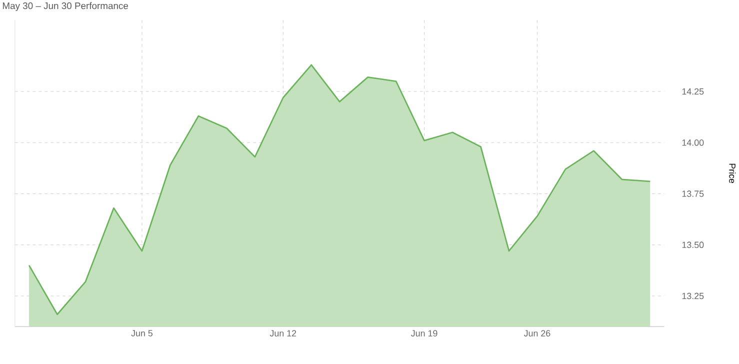  I want to click on x-tick-label: Jun 19, so click(424, 333).